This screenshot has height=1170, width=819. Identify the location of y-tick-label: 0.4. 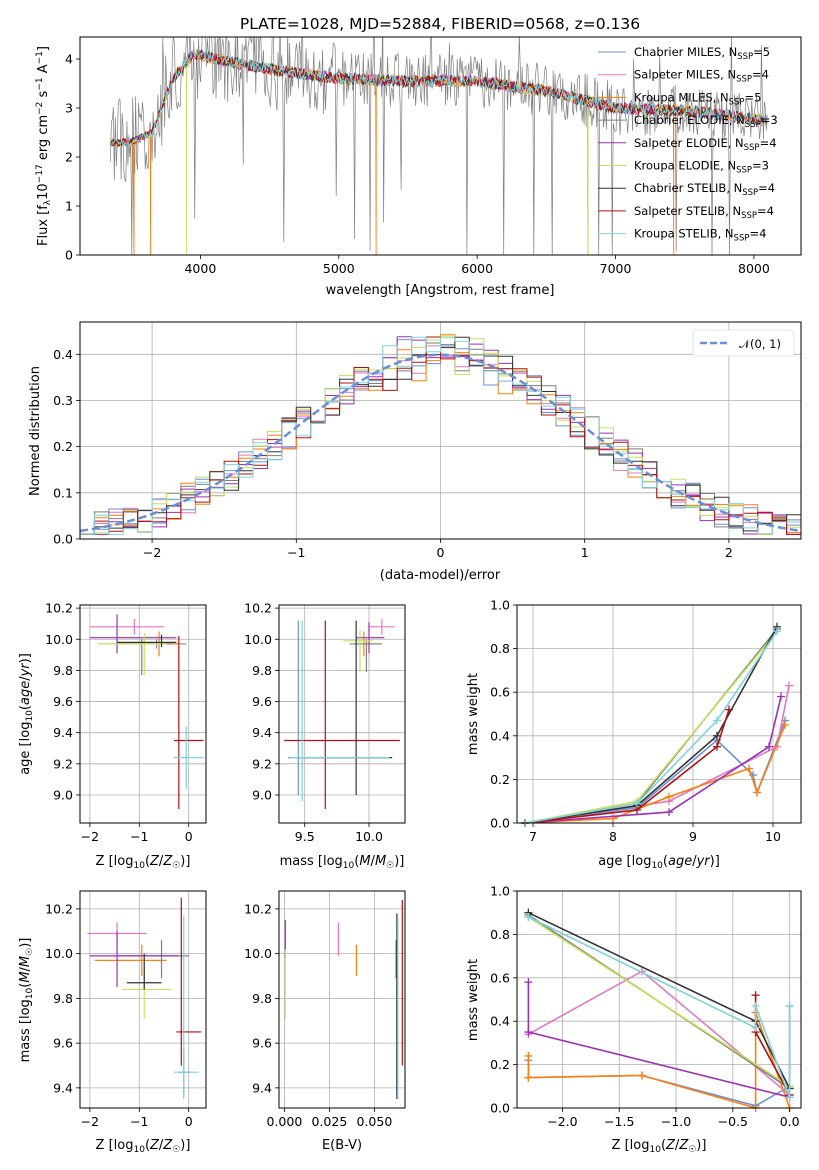
(500, 1021).